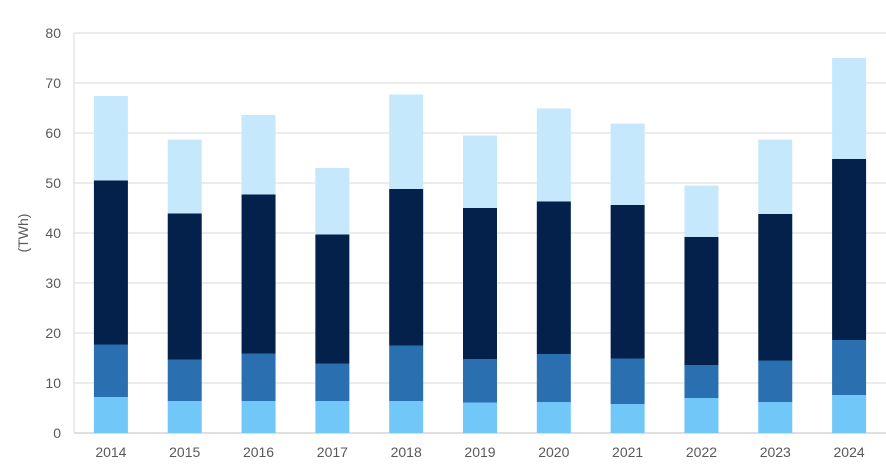 Image resolution: width=886 pixels, height=474 pixels. I want to click on x-tick-label: 2019, so click(479, 452).